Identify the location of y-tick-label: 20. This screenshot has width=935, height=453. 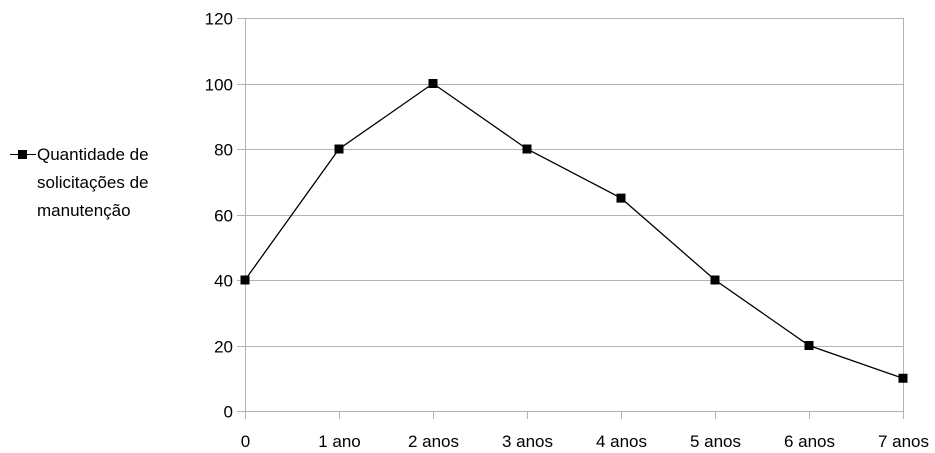
(223, 347).